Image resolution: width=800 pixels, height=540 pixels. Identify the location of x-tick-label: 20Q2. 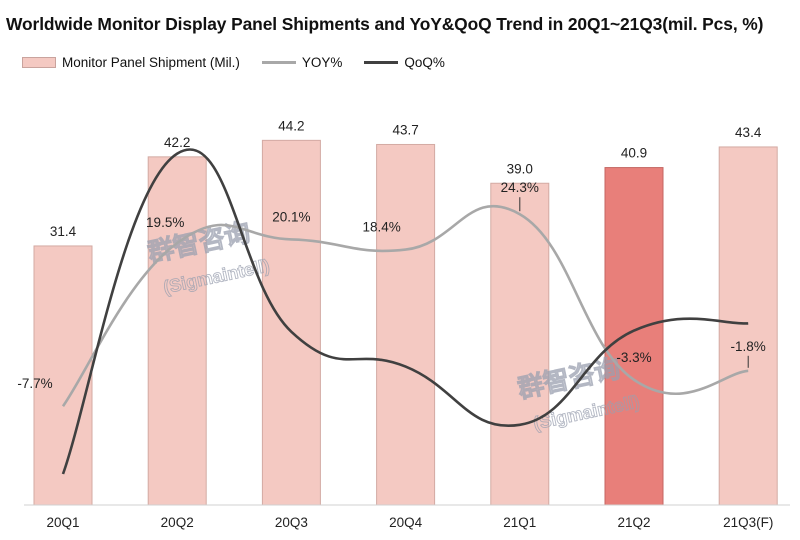
(177, 522).